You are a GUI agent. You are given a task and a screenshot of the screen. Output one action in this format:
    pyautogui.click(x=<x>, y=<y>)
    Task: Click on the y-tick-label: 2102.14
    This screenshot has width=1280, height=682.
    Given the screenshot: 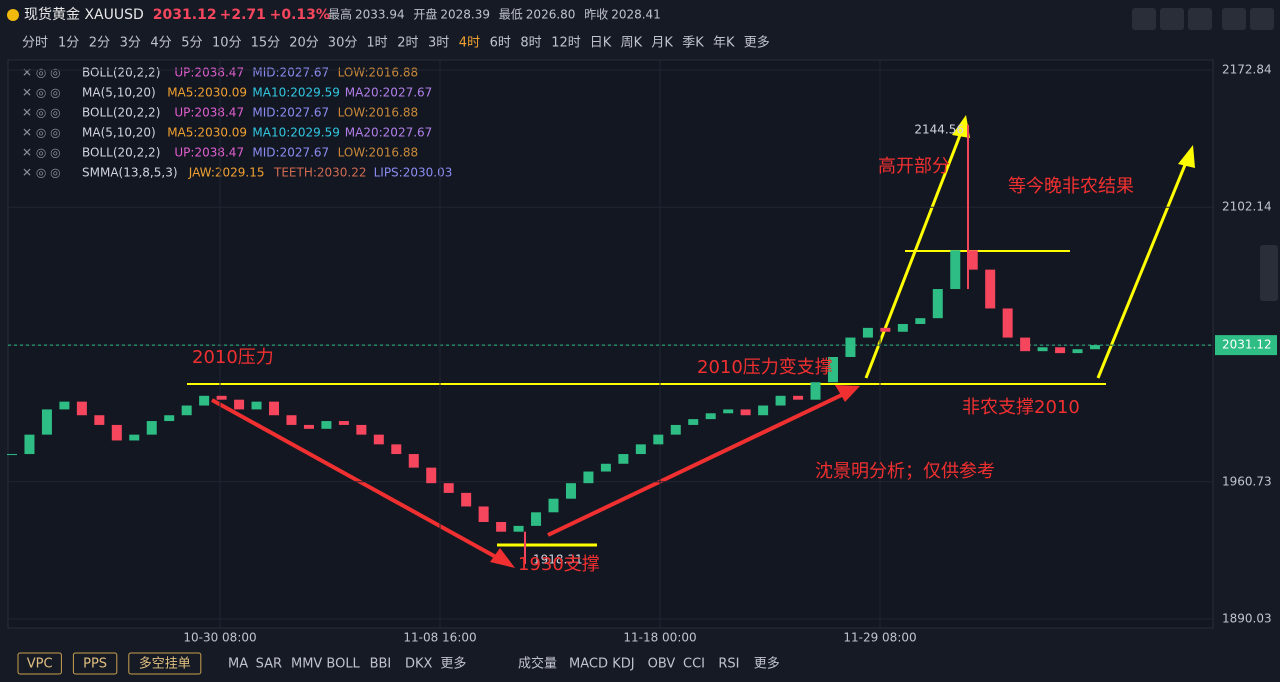 What is the action you would take?
    pyautogui.click(x=1247, y=207)
    